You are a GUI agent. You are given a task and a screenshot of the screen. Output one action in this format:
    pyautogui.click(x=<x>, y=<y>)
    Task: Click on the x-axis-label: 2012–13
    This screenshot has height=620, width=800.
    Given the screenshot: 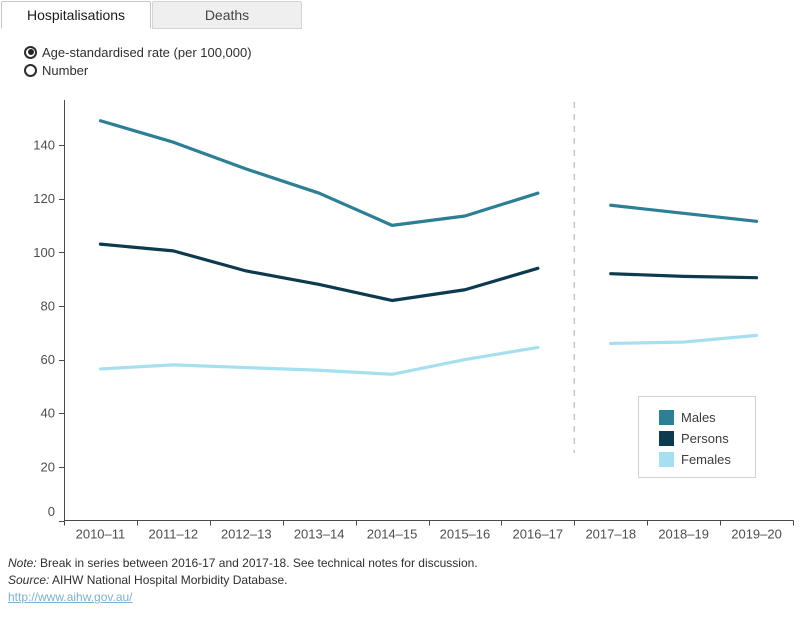 What is the action you would take?
    pyautogui.click(x=246, y=534)
    